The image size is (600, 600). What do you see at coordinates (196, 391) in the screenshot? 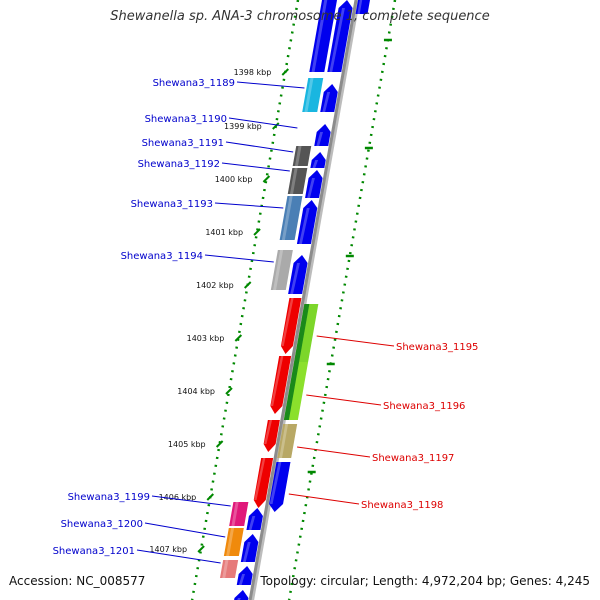
I see `kbp-label: 1404 kbp` at bounding box center [196, 391].